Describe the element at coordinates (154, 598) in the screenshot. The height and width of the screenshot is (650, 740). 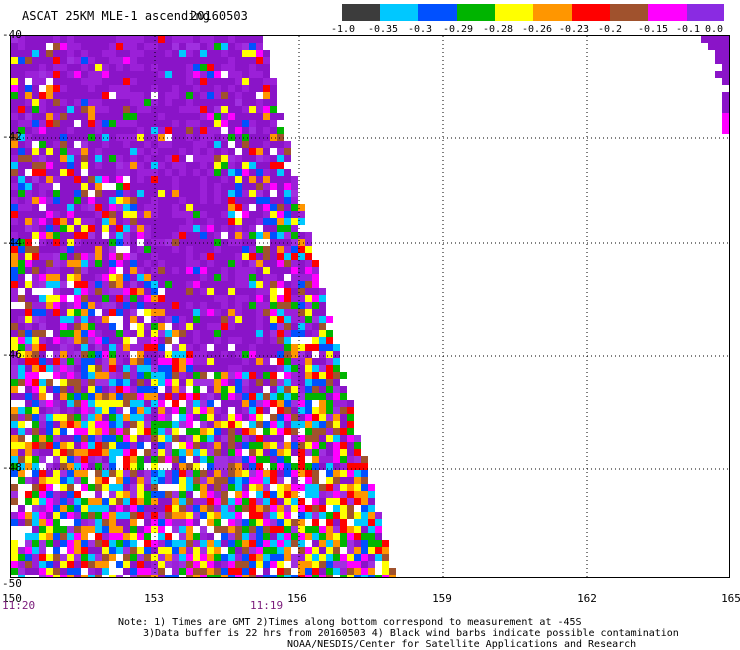
I see `lon-label-153: 153` at that location.